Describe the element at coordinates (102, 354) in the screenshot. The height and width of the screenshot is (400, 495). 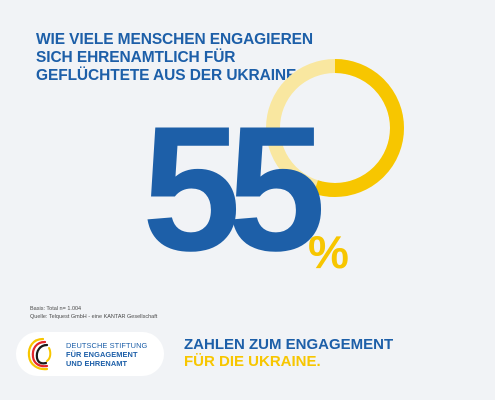
I see `foundation-name-line-2: FÜR ENGAGEMENT` at that location.